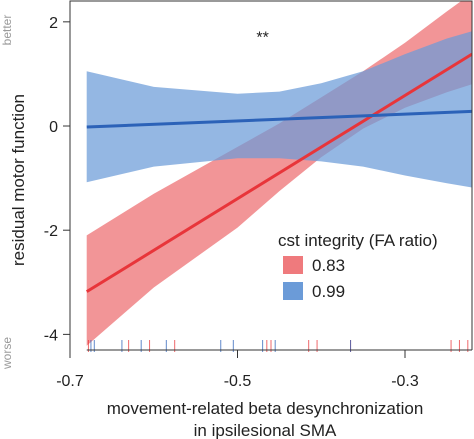 Image resolution: width=474 pixels, height=439 pixels. I want to click on x-tick-label: -0.3, so click(405, 381).